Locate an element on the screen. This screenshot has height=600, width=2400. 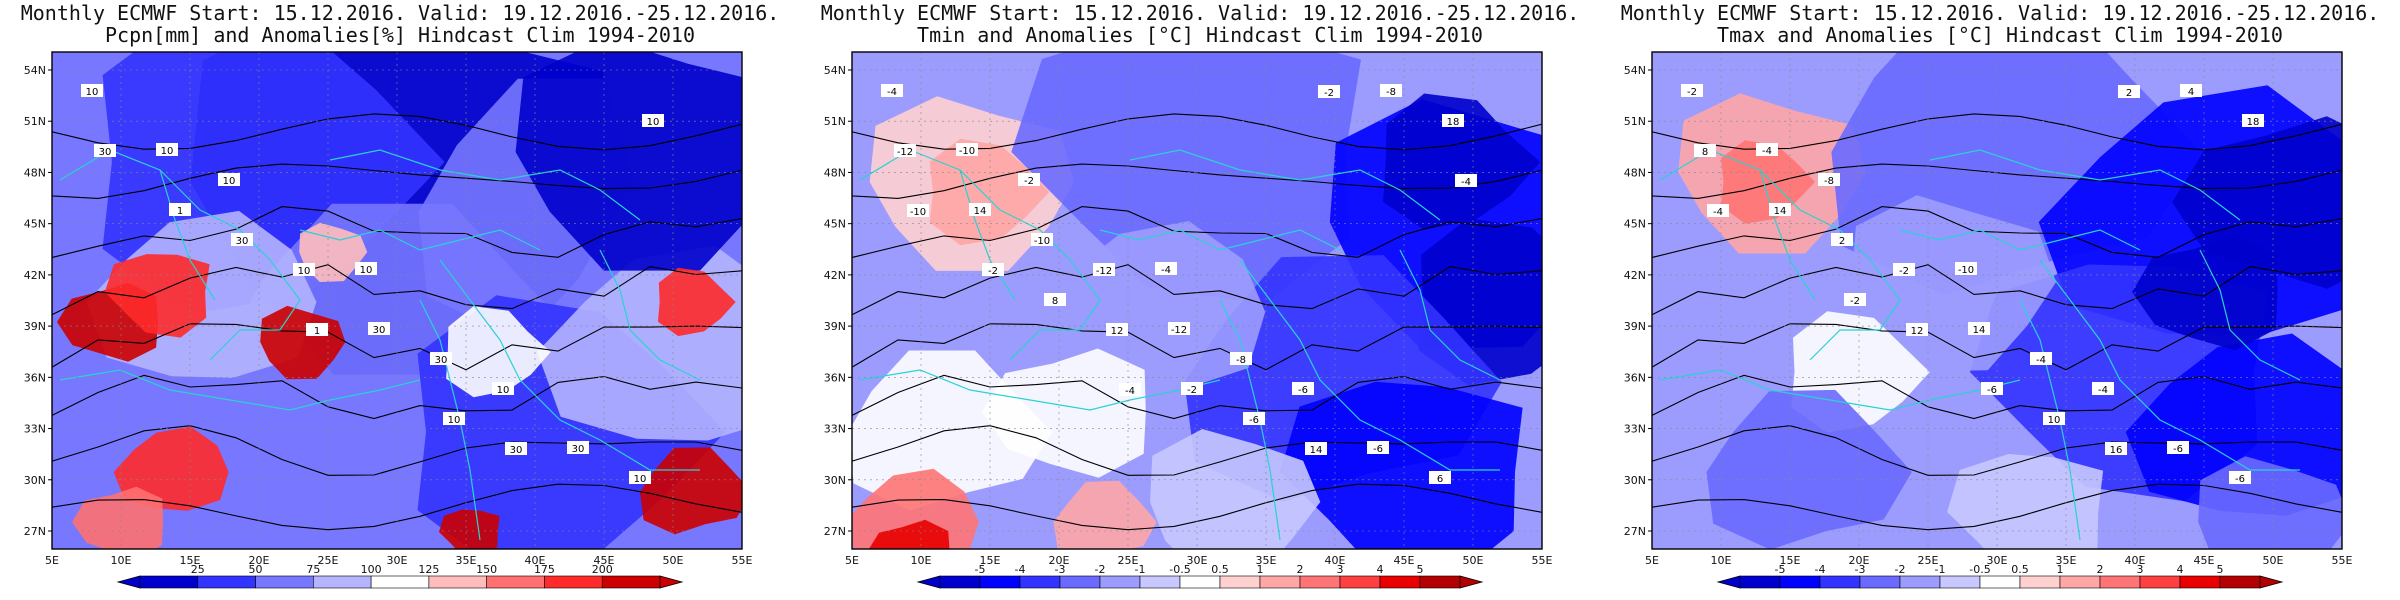
colorbar-arrow-high is located at coordinates (2271, 582).